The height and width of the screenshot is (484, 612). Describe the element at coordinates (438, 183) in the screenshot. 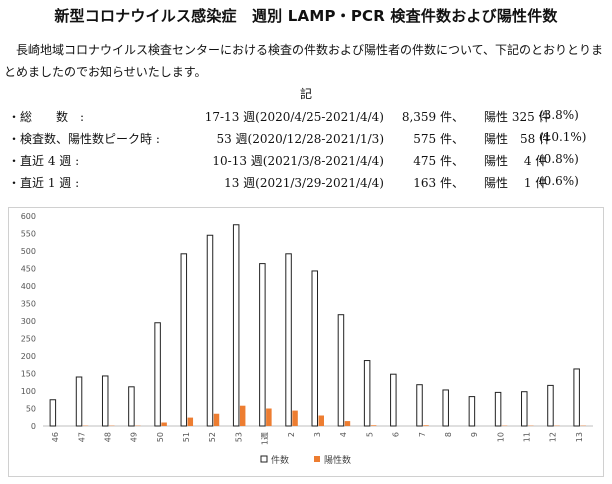

I see `summary-count: 163 件、` at that location.